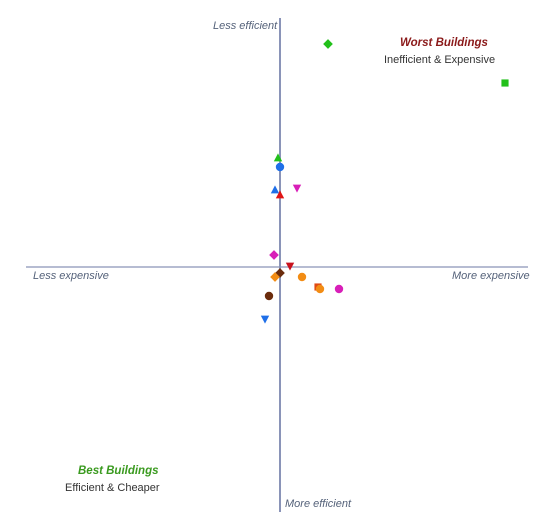  I want to click on best-buildings-subtitle: Efficient & Cheaper, so click(112, 488).